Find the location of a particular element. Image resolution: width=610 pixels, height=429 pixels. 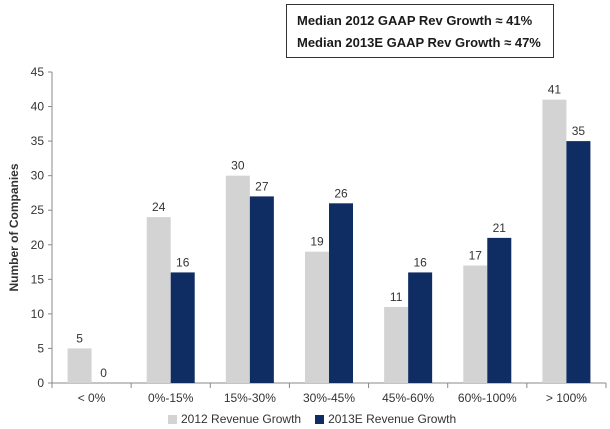

y-tick-label: 30 is located at coordinates (38, 176).